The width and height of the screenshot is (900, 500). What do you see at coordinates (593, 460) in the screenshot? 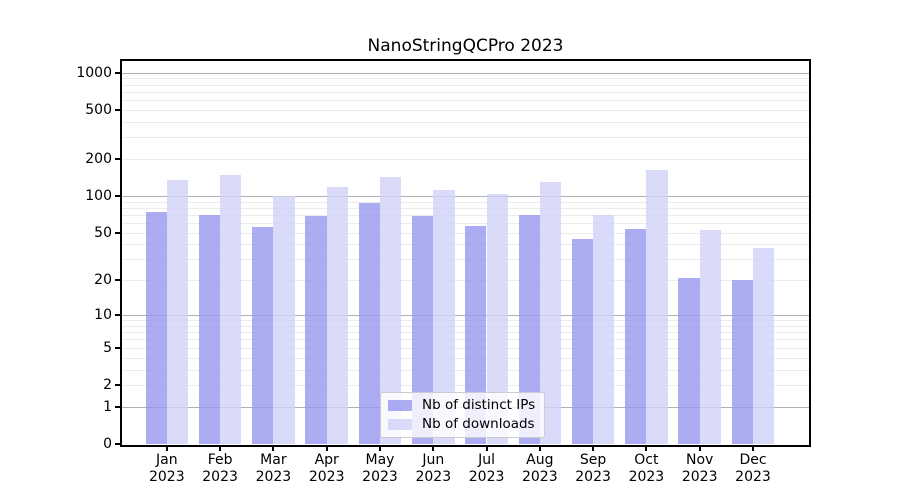
I see `x-tick-label-month: Sep` at bounding box center [593, 460].